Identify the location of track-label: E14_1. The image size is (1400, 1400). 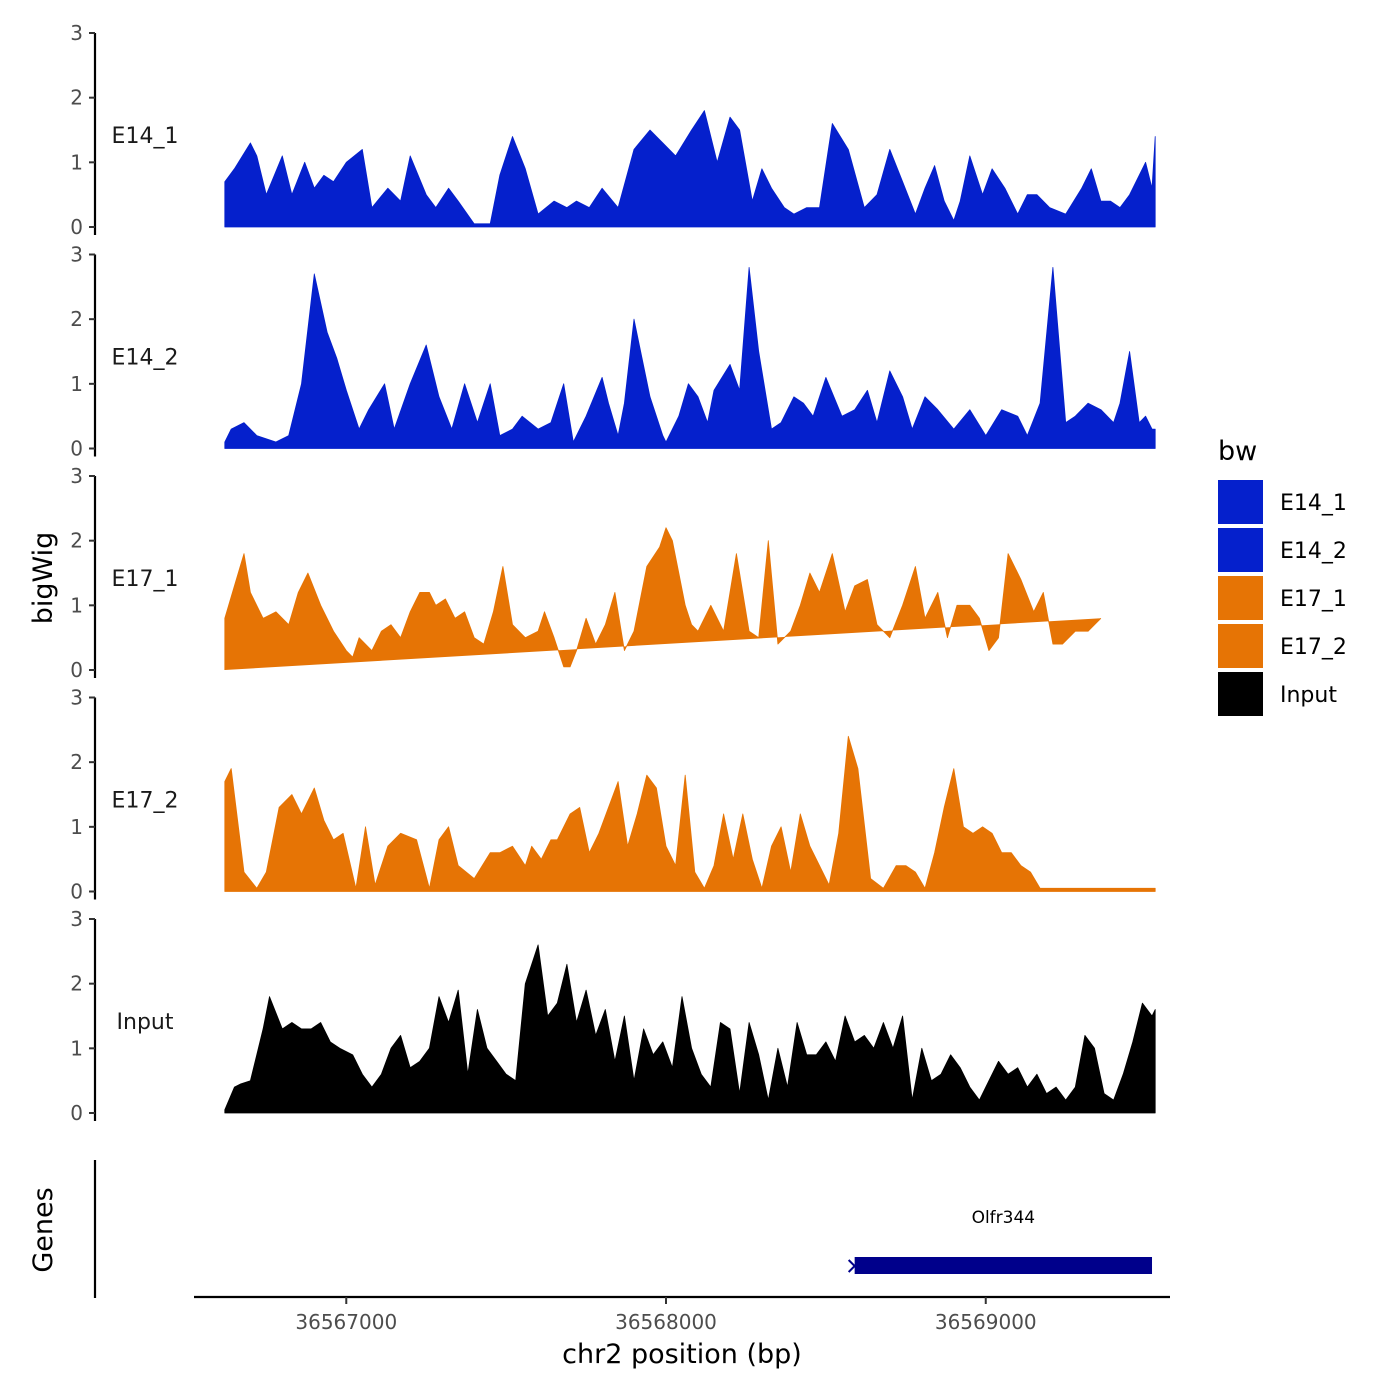
(145, 136).